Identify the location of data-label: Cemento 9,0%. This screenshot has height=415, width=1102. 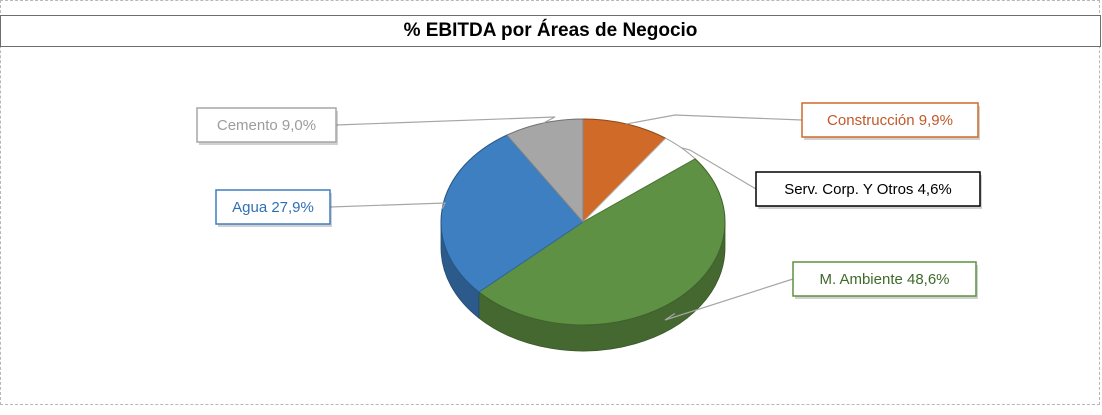
(266, 125).